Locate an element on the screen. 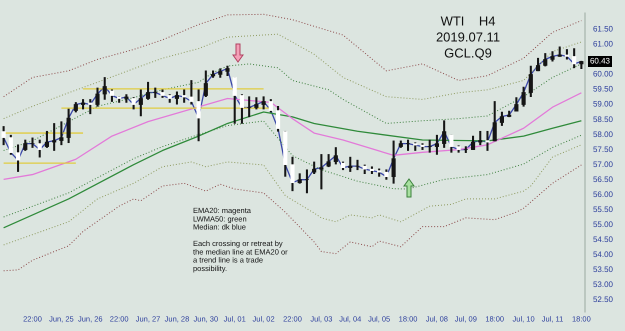  y-tick-label: 55.50 is located at coordinates (603, 209).